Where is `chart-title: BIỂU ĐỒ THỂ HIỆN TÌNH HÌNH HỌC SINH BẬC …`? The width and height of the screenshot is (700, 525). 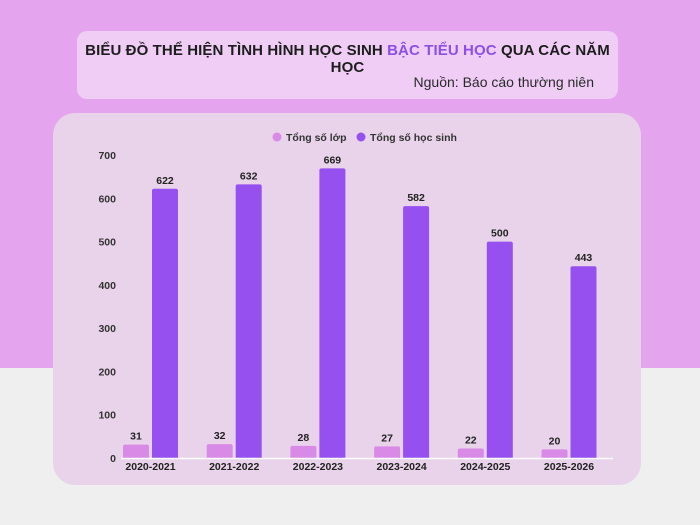 chart-title: BIỂU ĐỒ THỂ HIỆN TÌNH HÌNH HỌC SINH BẬC … is located at coordinates (347, 59).